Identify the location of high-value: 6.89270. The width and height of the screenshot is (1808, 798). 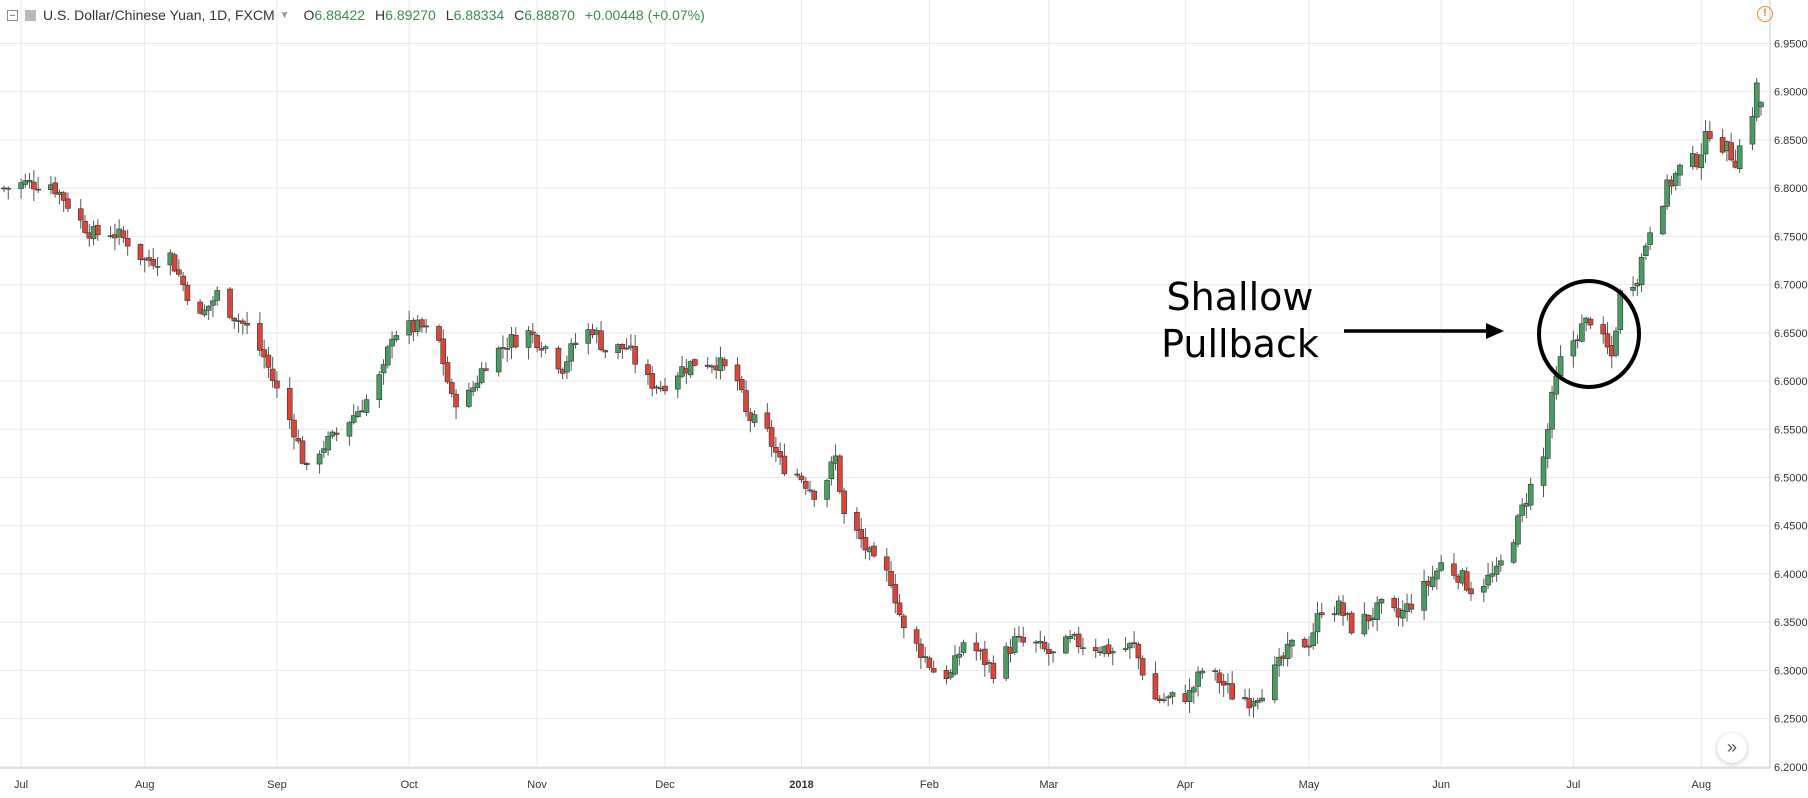
(410, 15).